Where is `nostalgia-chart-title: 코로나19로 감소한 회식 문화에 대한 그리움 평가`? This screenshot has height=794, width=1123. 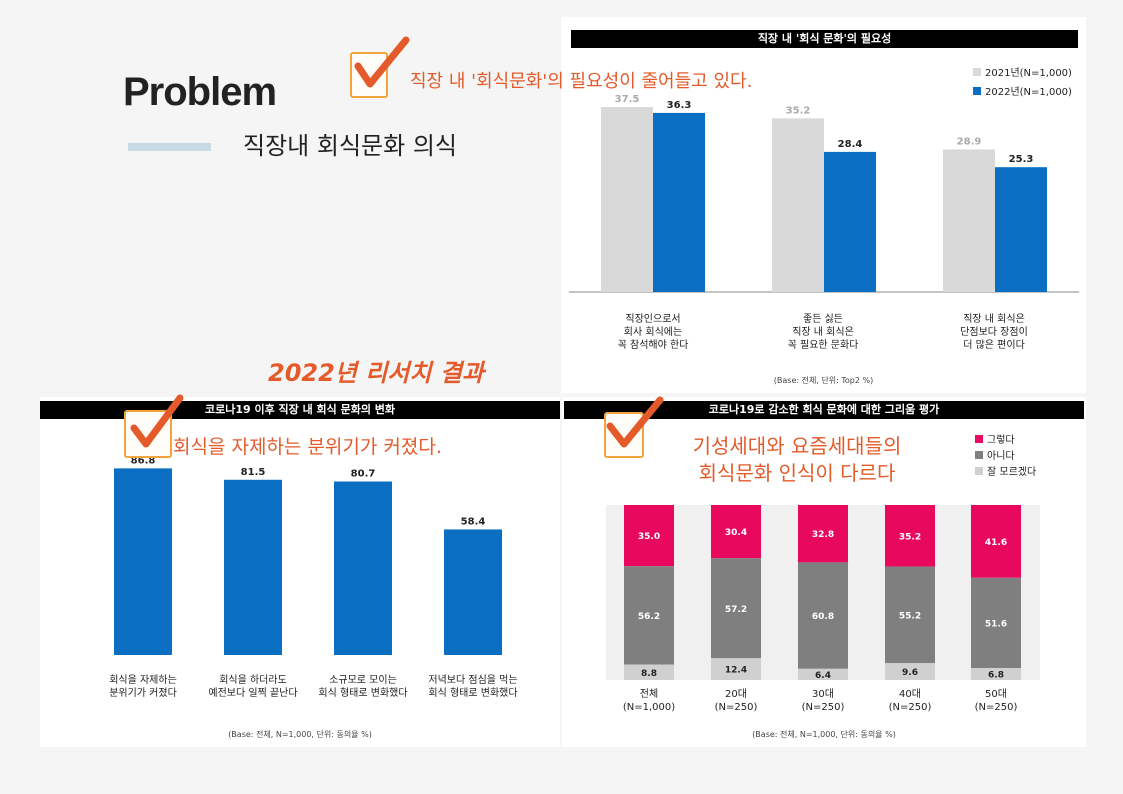 nostalgia-chart-title: 코로나19로 감소한 회식 문화에 대한 그리움 평가 is located at coordinates (824, 410).